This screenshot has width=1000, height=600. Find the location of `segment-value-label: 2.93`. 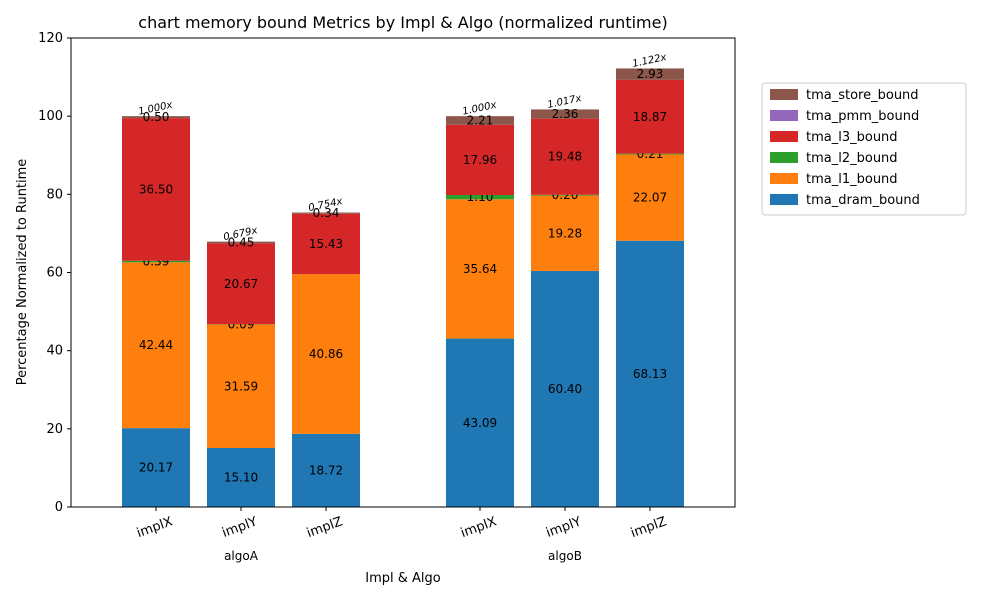

segment-value-label: 2.93 is located at coordinates (650, 74).